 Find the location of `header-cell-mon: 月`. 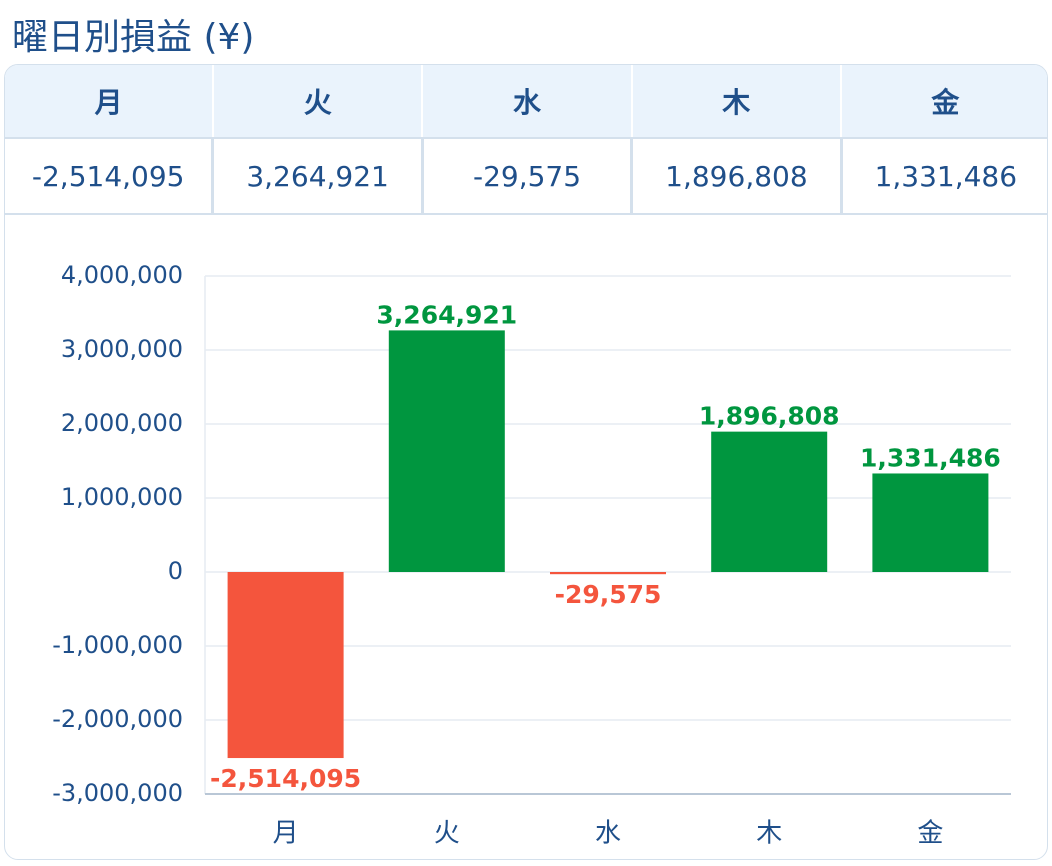

header-cell-mon: 月 is located at coordinates (110, 101).